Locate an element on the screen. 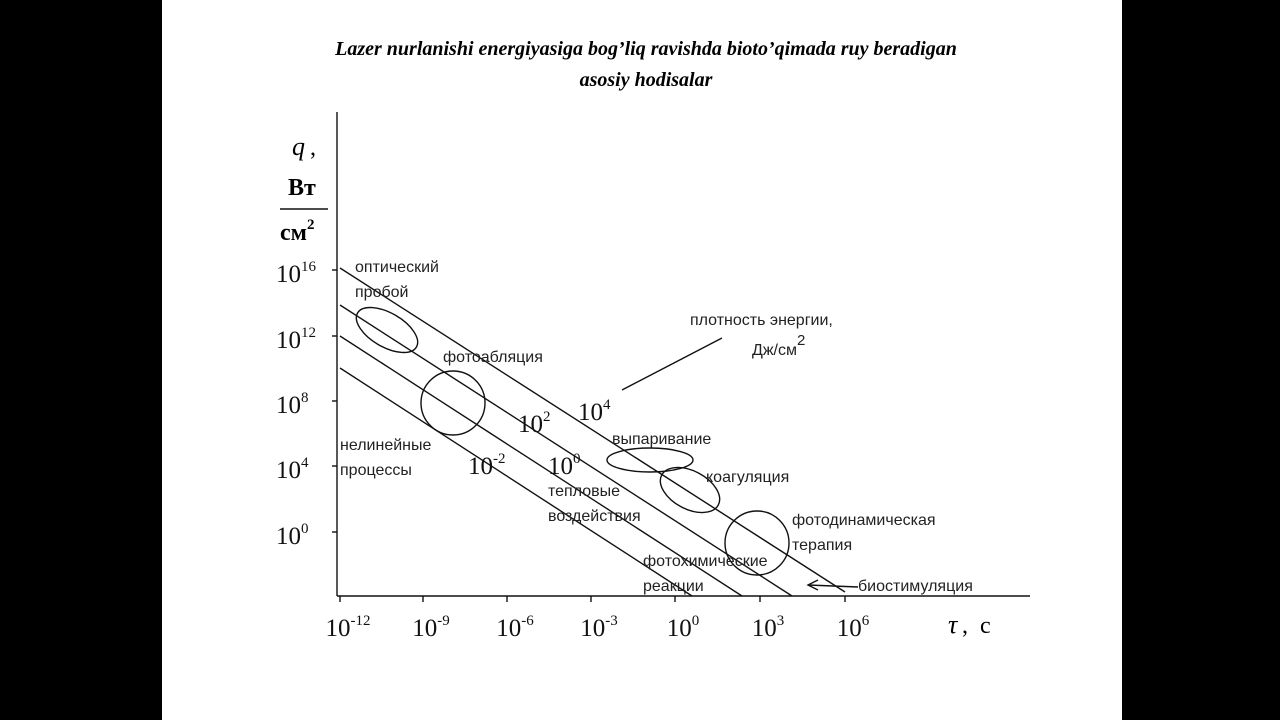 The image size is (1280, 720). title: asosiy hodisalar is located at coordinates (646, 80).